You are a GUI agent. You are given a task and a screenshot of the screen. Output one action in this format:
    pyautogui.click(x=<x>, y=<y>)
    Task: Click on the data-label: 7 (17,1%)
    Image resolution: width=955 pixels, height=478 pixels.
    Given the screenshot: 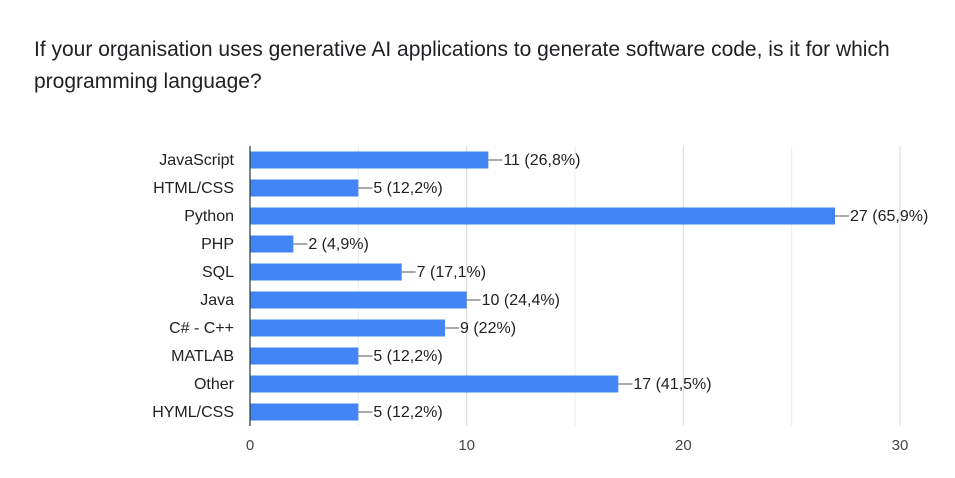 What is the action you would take?
    pyautogui.click(x=451, y=272)
    